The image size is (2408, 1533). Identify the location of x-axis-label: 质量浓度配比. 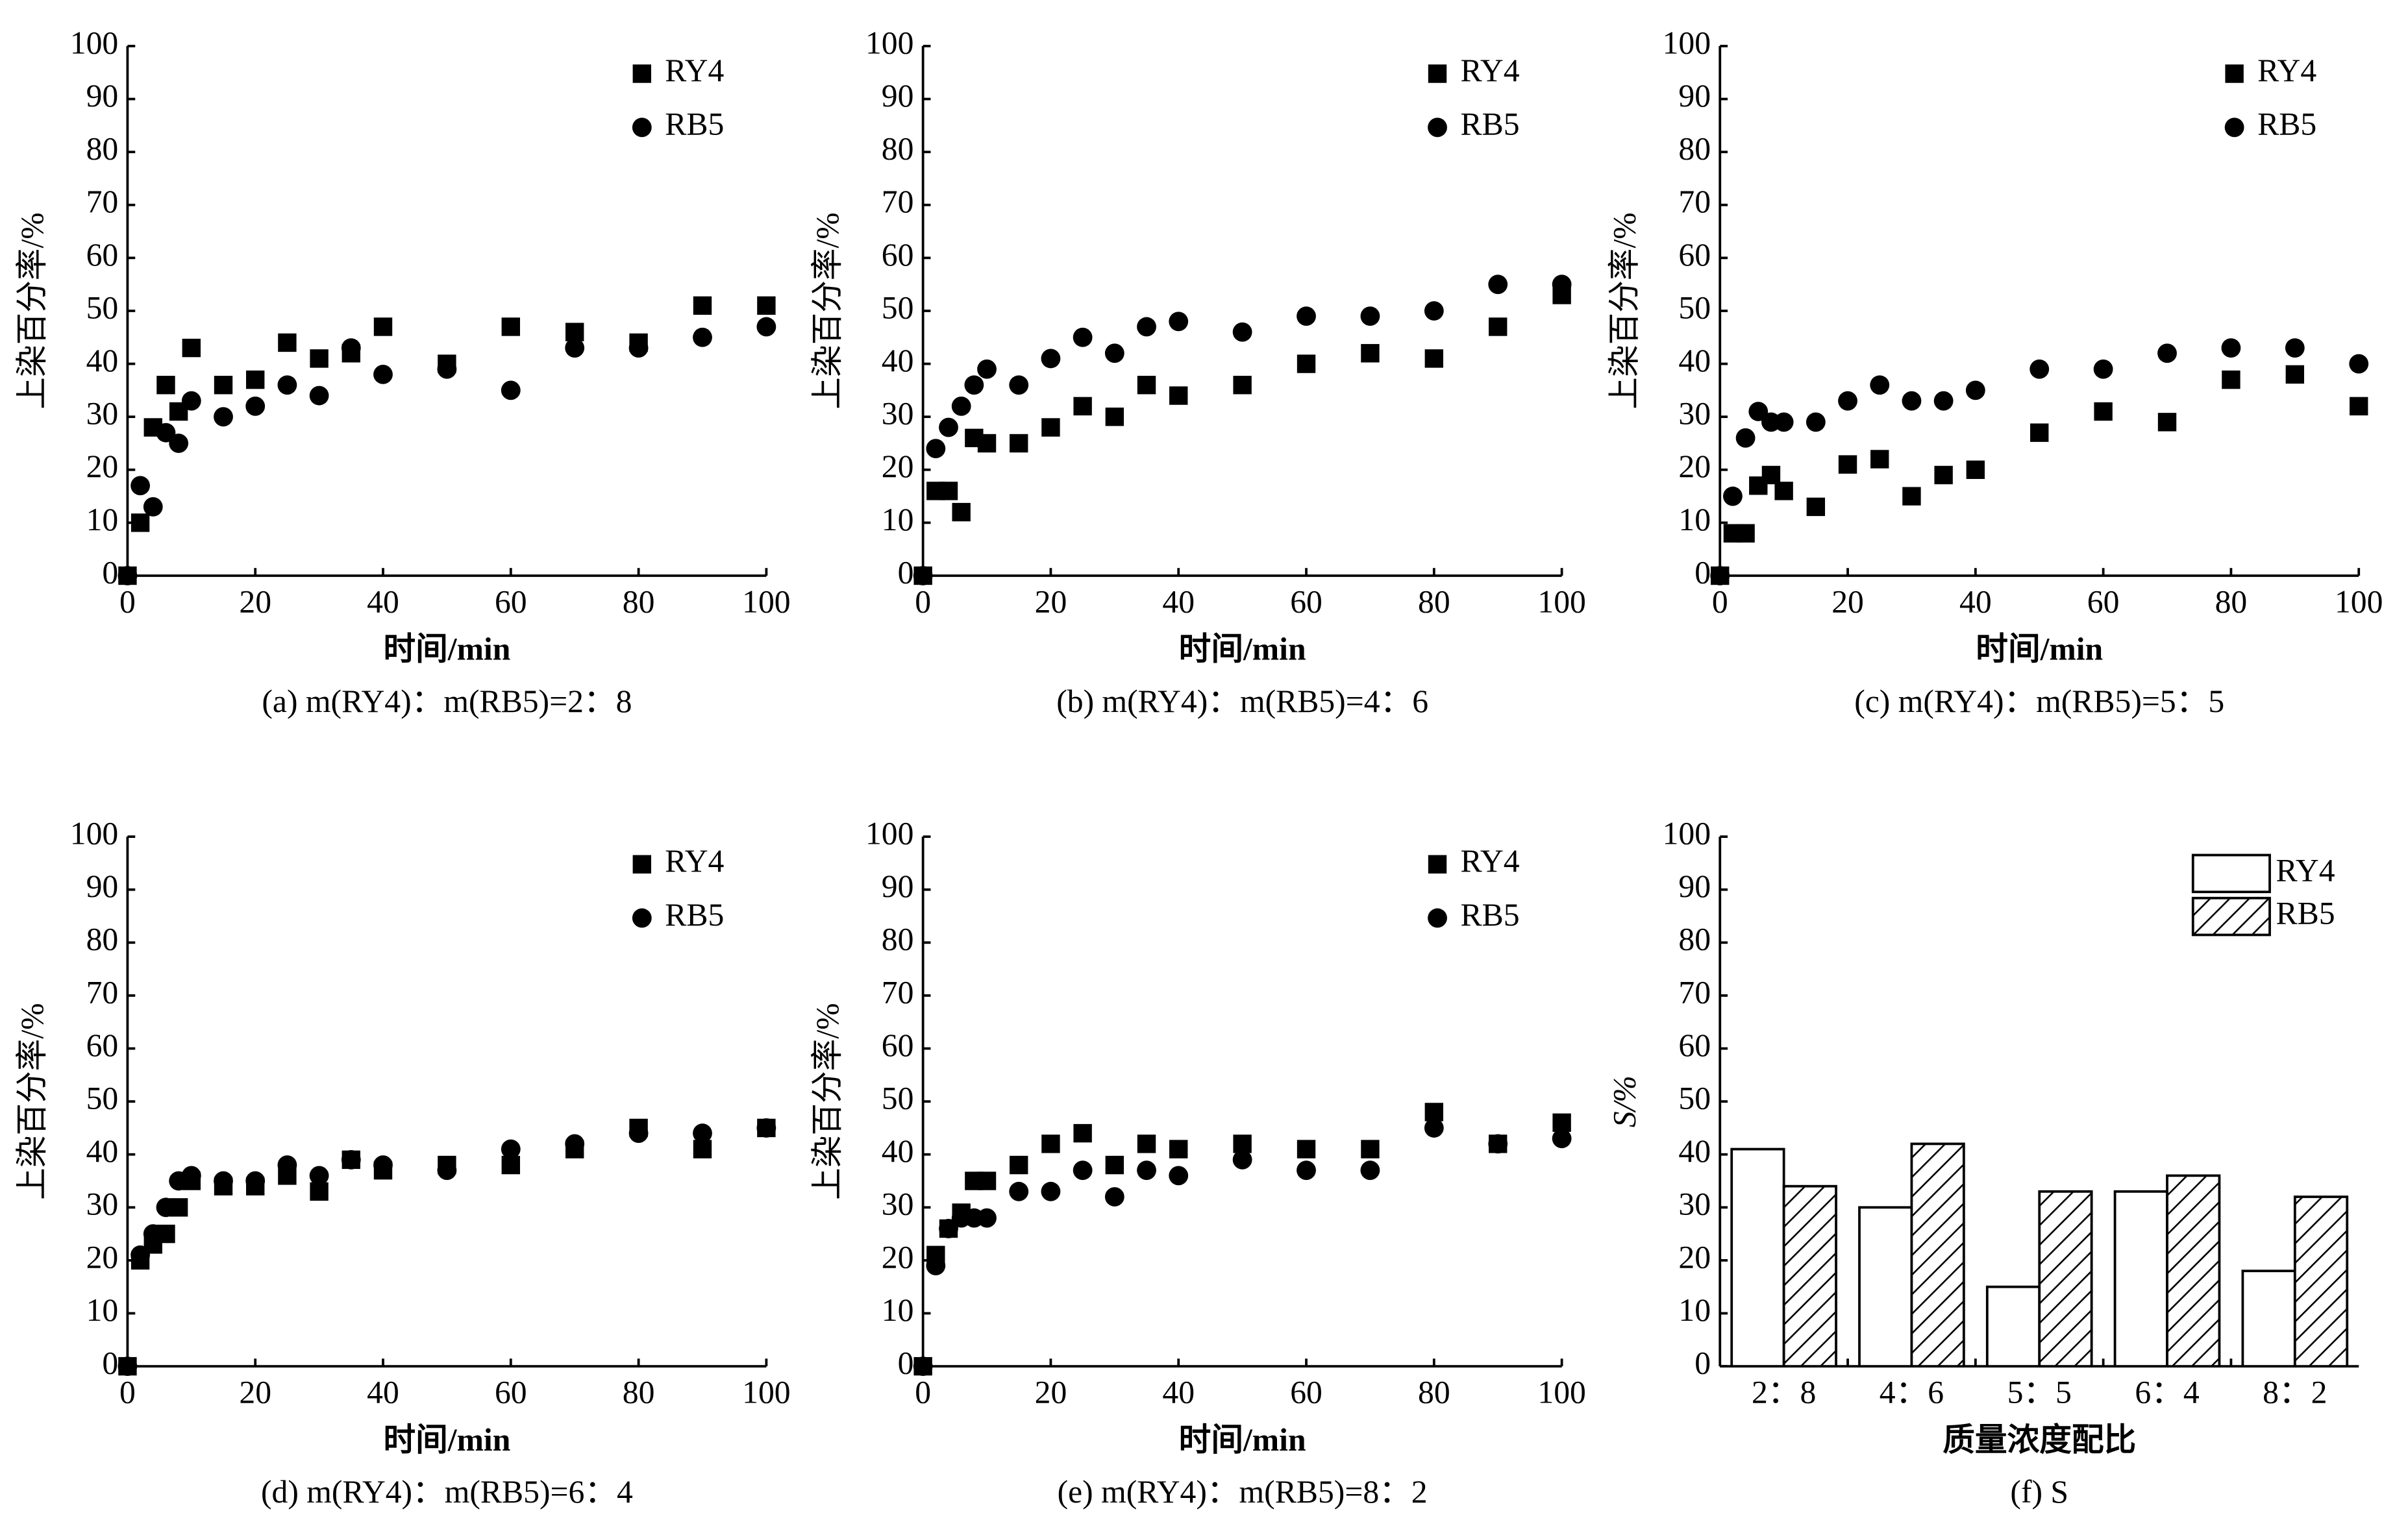
(2039, 1440).